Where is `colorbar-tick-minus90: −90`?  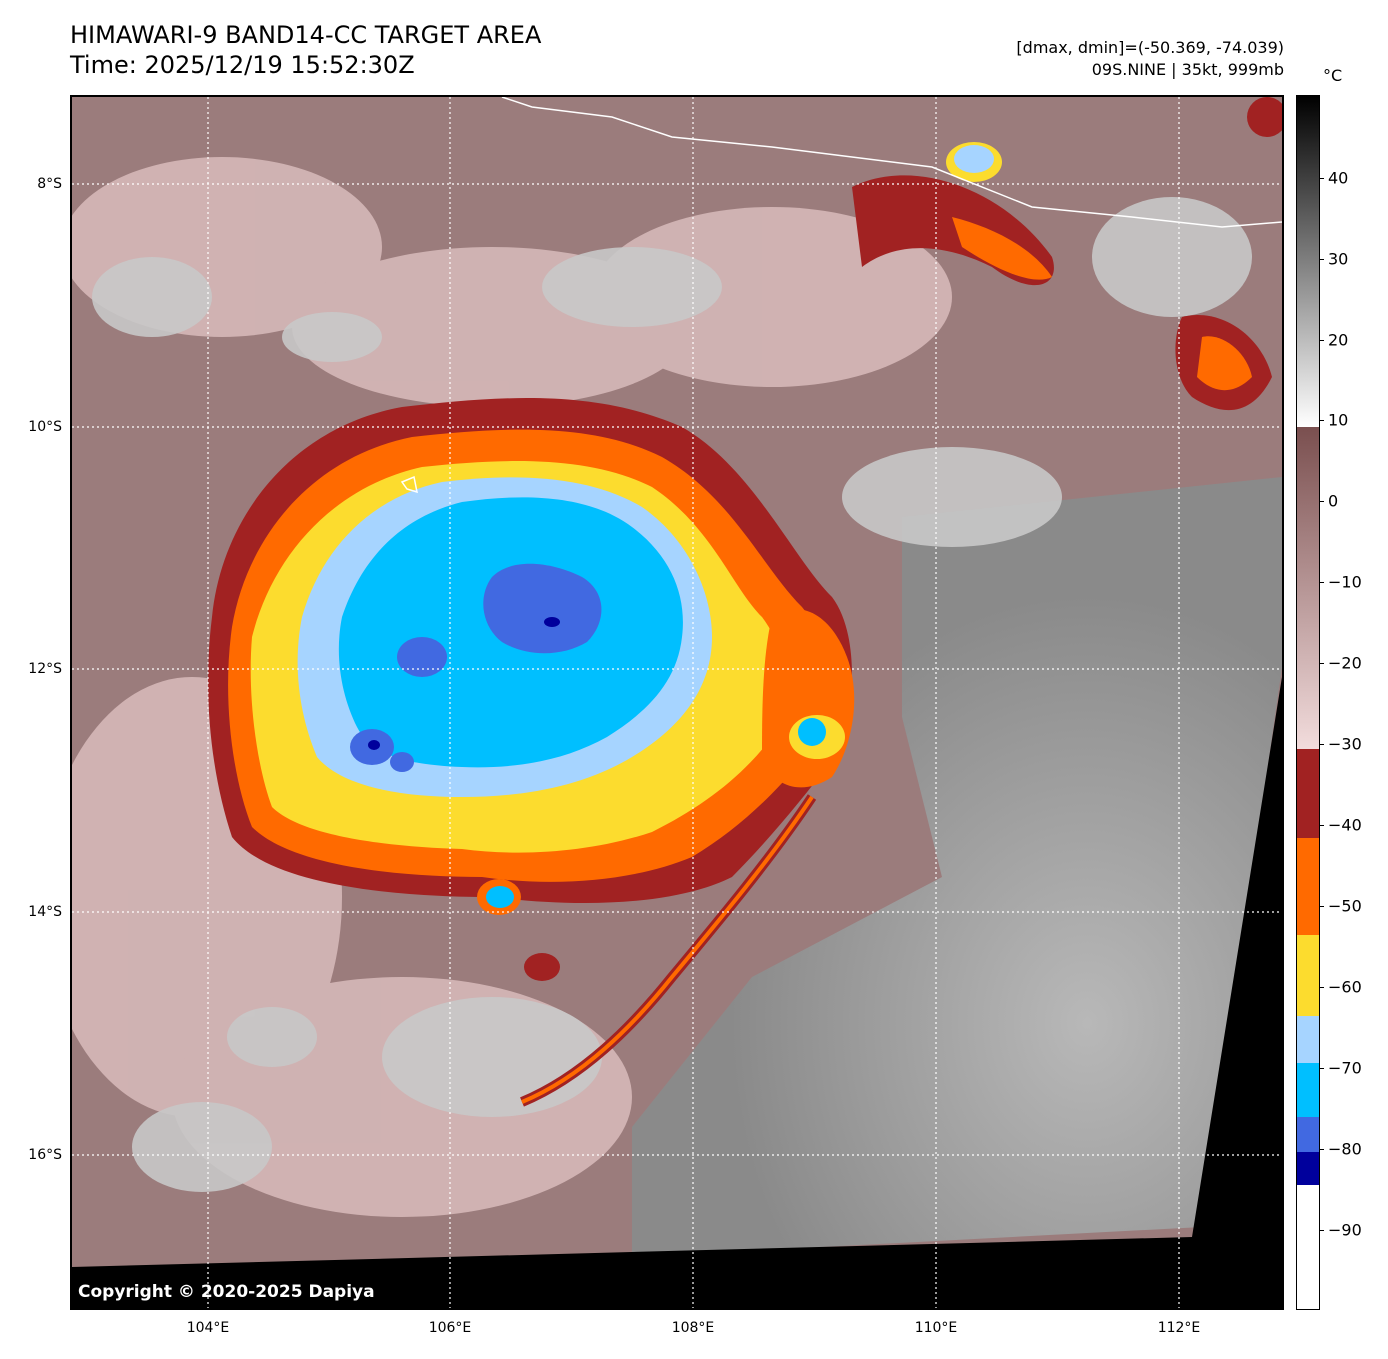 colorbar-tick-minus90: −90 is located at coordinates (1345, 1230).